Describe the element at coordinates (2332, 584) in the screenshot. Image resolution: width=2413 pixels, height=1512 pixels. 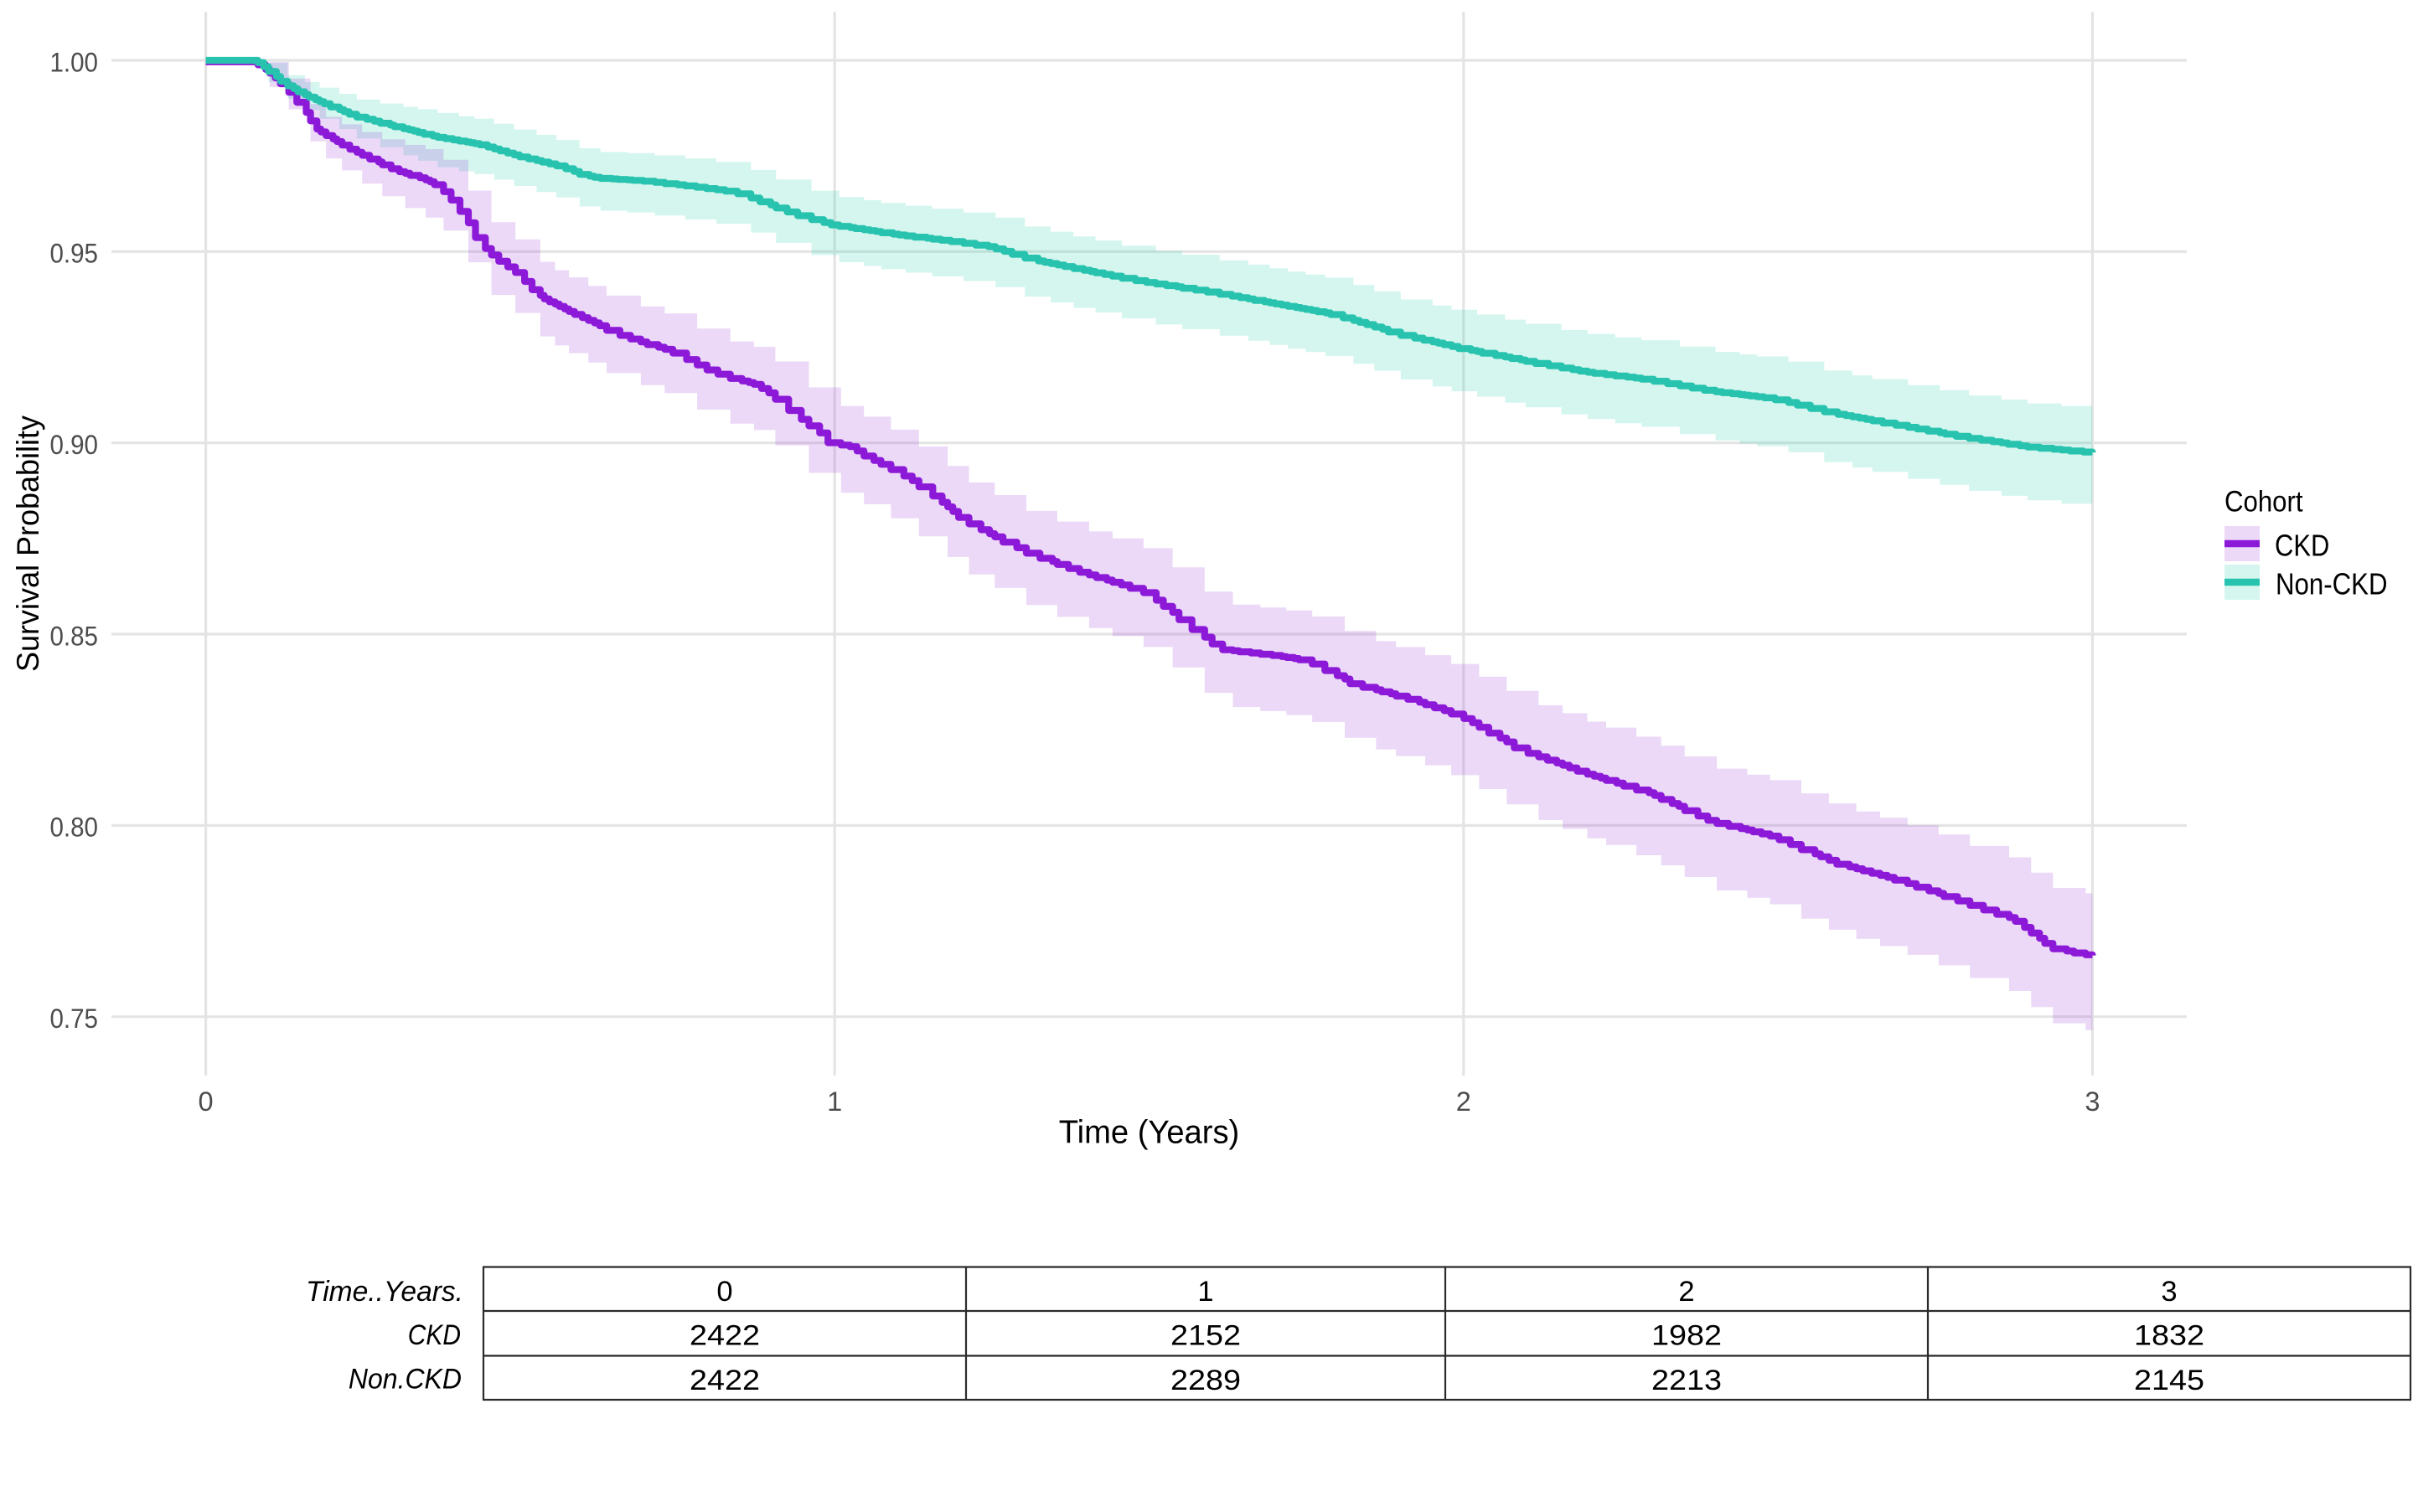
I see `svg-text: Non-CKD` at that location.